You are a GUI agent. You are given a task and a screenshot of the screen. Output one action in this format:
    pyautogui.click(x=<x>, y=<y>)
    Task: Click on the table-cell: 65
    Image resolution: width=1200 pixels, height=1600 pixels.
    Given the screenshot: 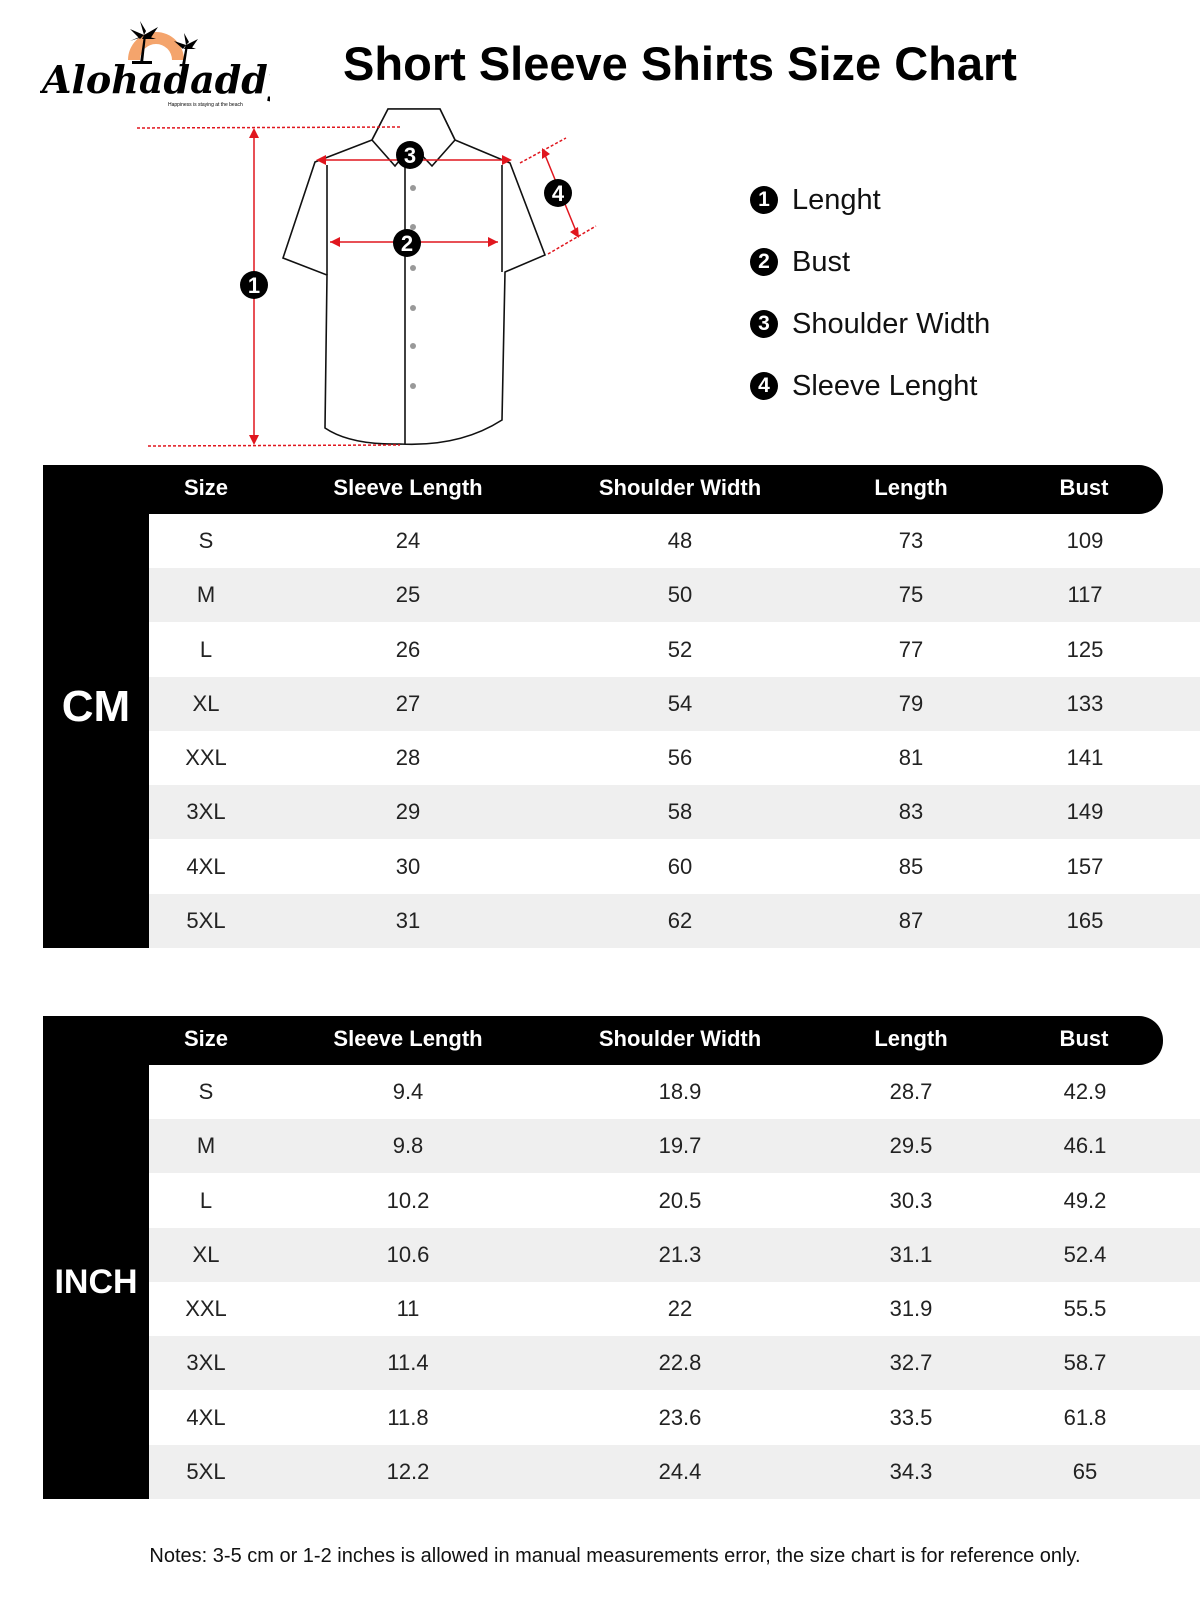 What is the action you would take?
    pyautogui.click(x=1085, y=1471)
    